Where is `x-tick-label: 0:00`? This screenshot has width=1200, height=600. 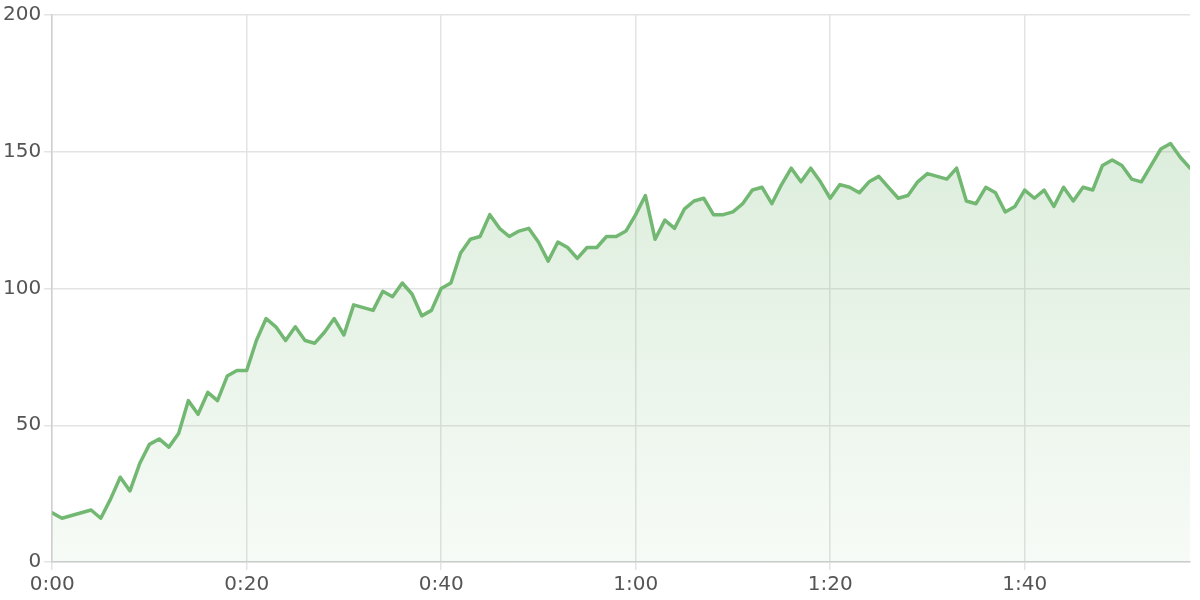
x-tick-label: 0:00 is located at coordinates (52, 583).